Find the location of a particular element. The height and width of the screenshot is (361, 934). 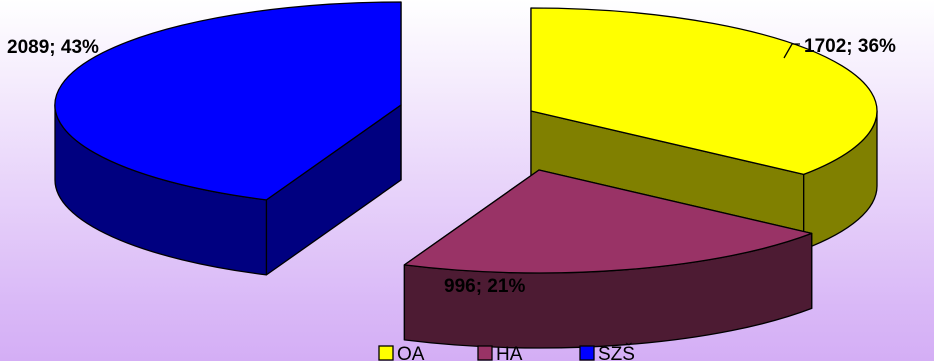

legend-swatch-ha is located at coordinates (485, 353).